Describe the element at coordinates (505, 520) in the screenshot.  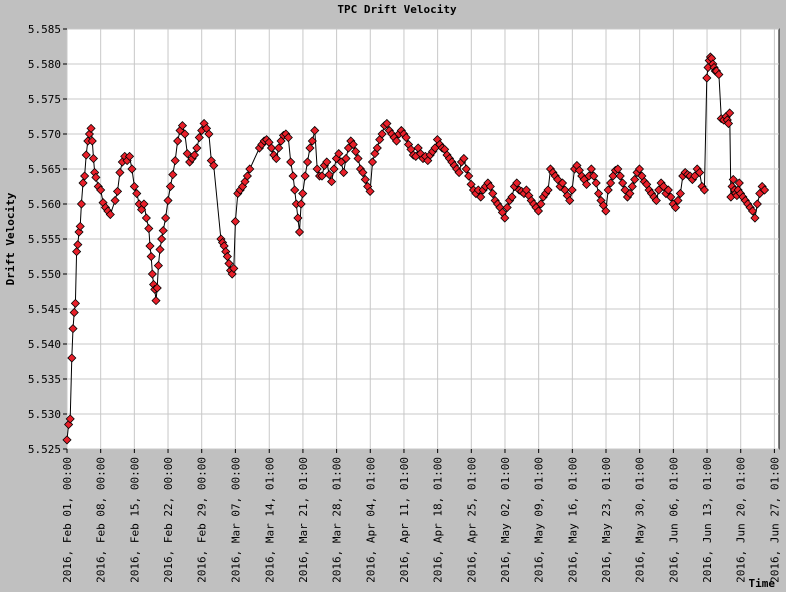
I see `x-tick-label: 2016, May 02, 01:00` at that location.